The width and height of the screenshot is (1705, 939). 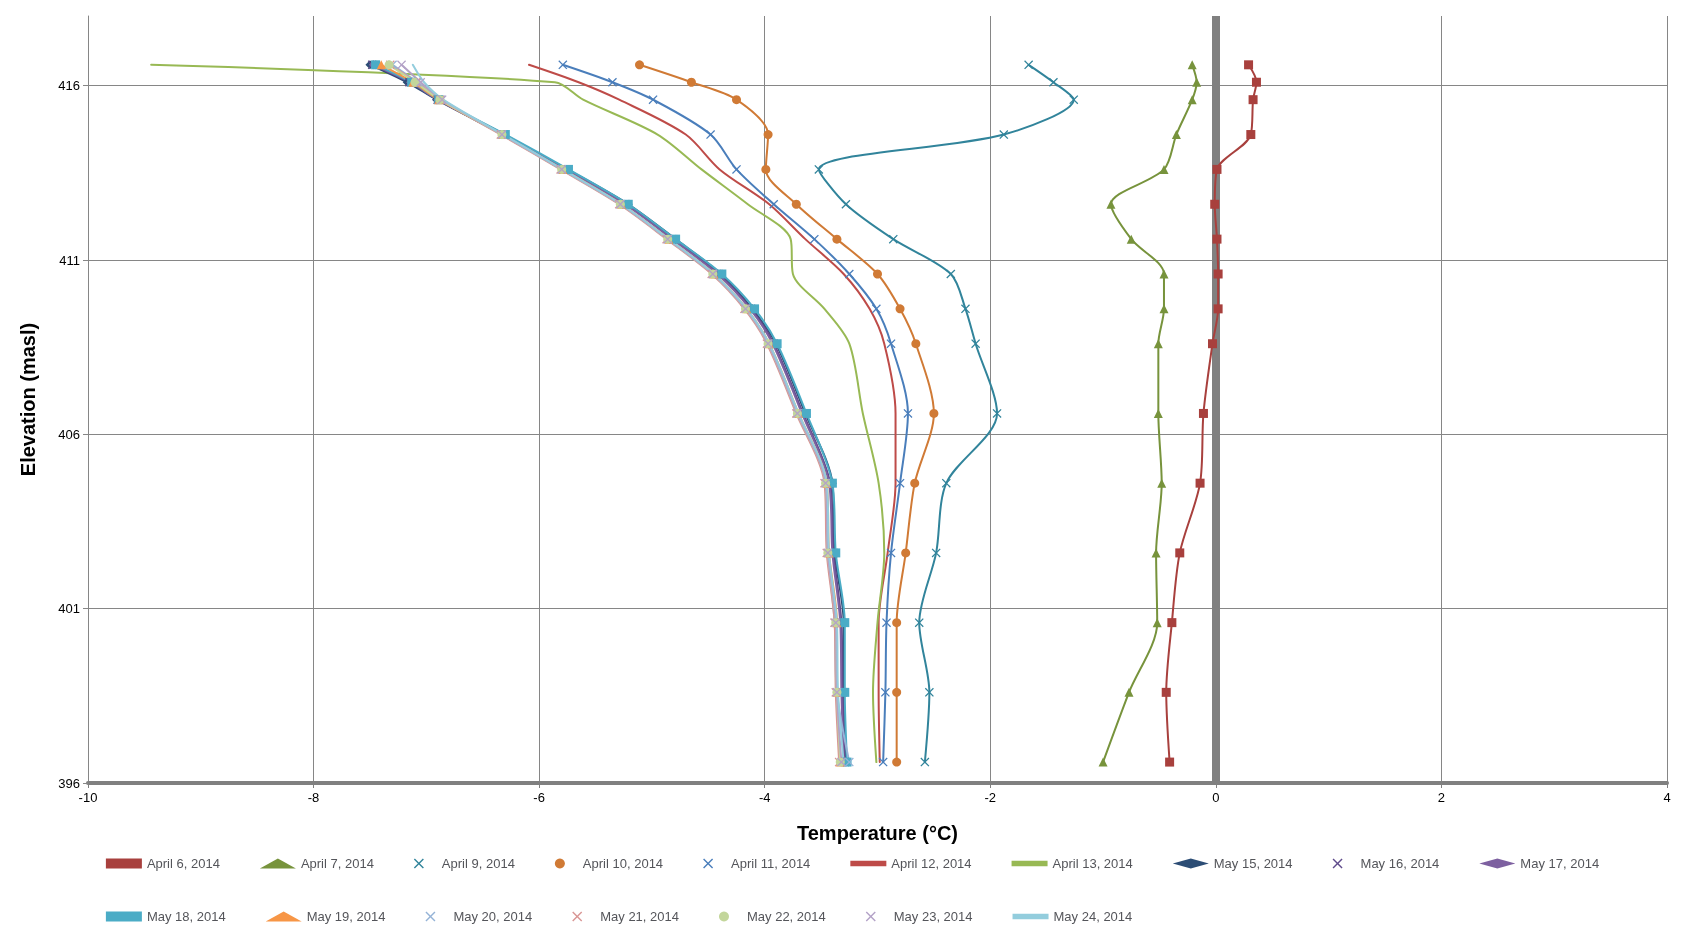 I want to click on legend-label: May 24, 2014, so click(x=1093, y=916).